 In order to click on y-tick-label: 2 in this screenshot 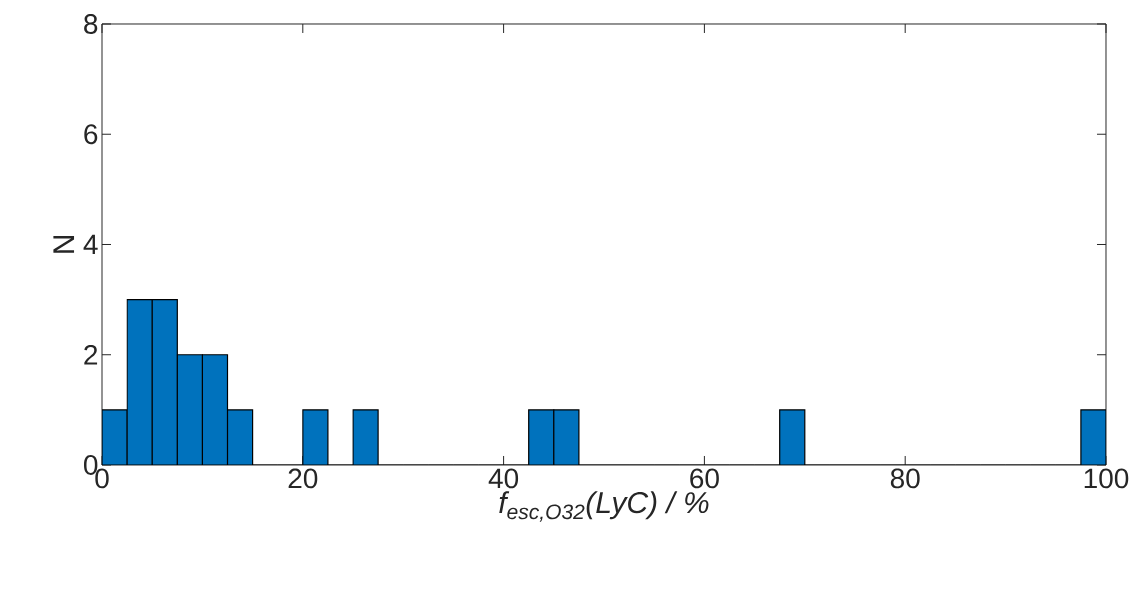, I will do `click(91, 354)`.